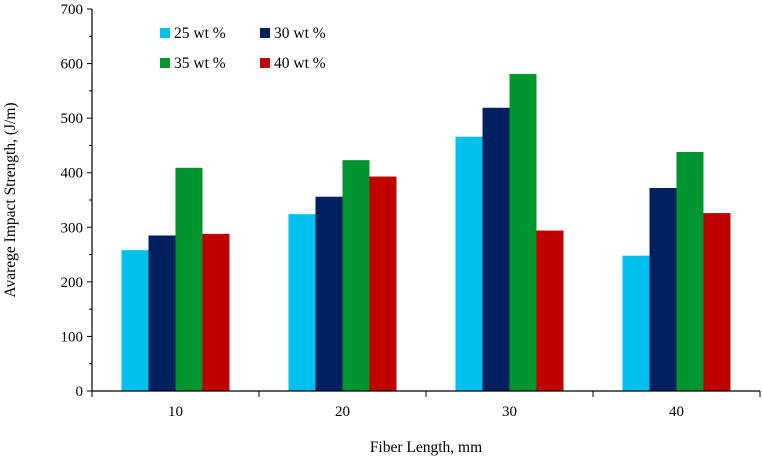  Describe the element at coordinates (72, 65) in the screenshot. I see `y-tick-label: 600` at that location.